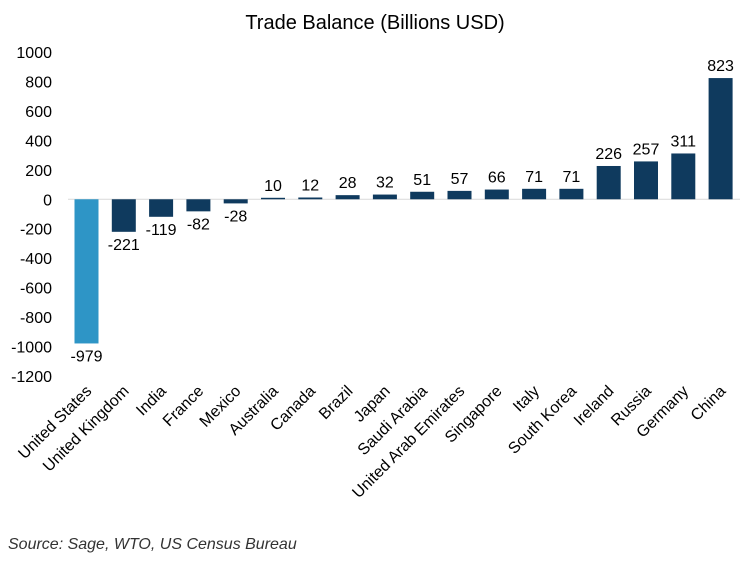 This screenshot has height=568, width=750. What do you see at coordinates (273, 186) in the screenshot?
I see `data-label: 10` at bounding box center [273, 186].